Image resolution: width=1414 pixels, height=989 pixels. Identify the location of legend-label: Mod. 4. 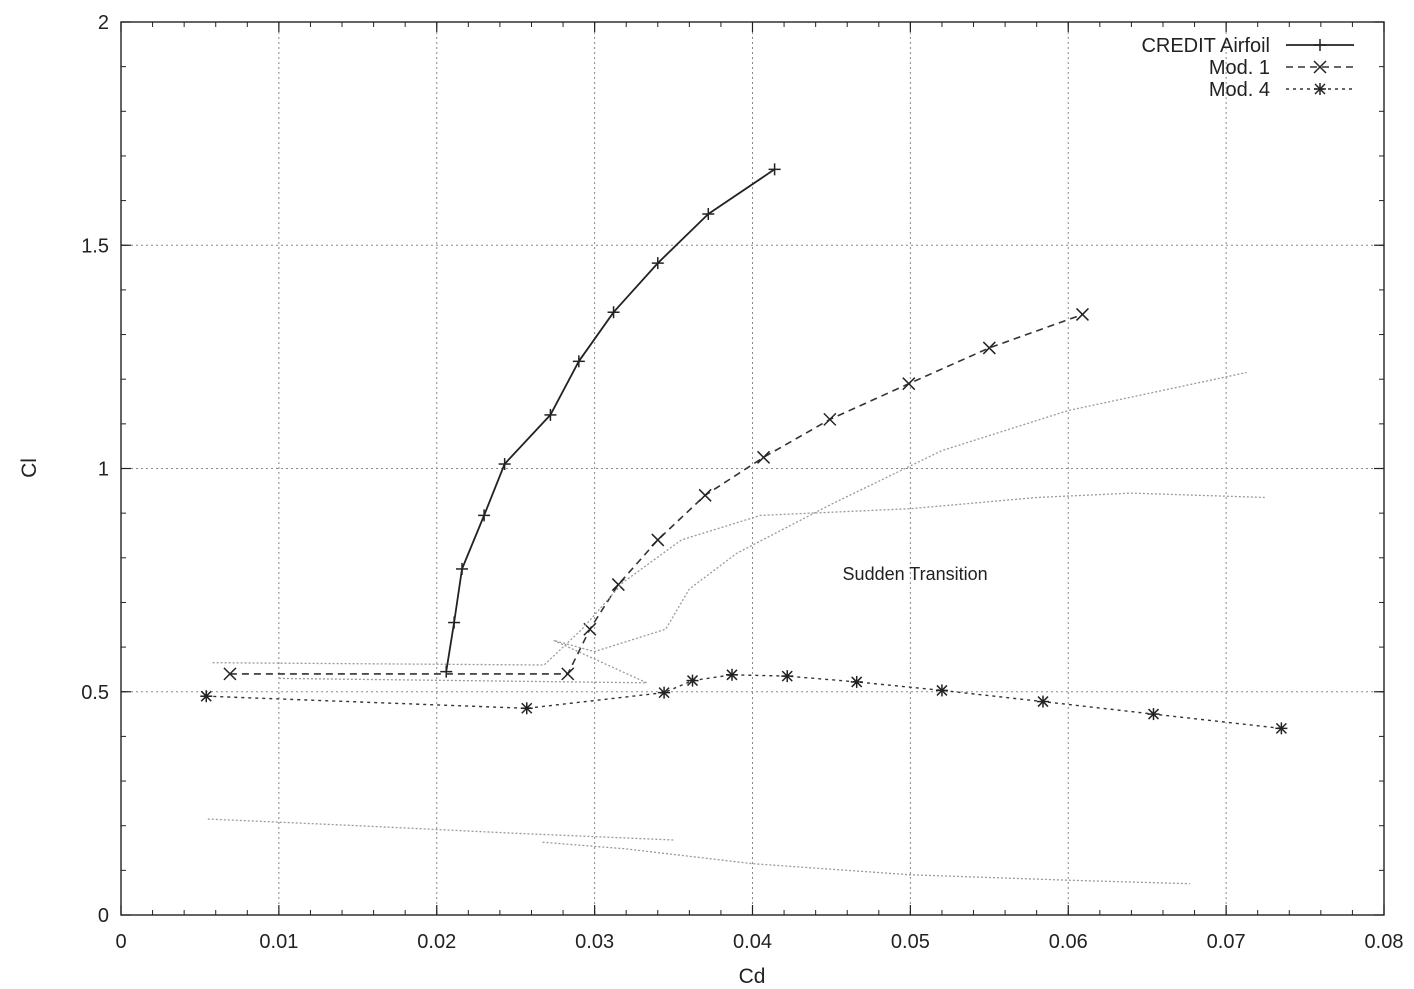
(1239, 90).